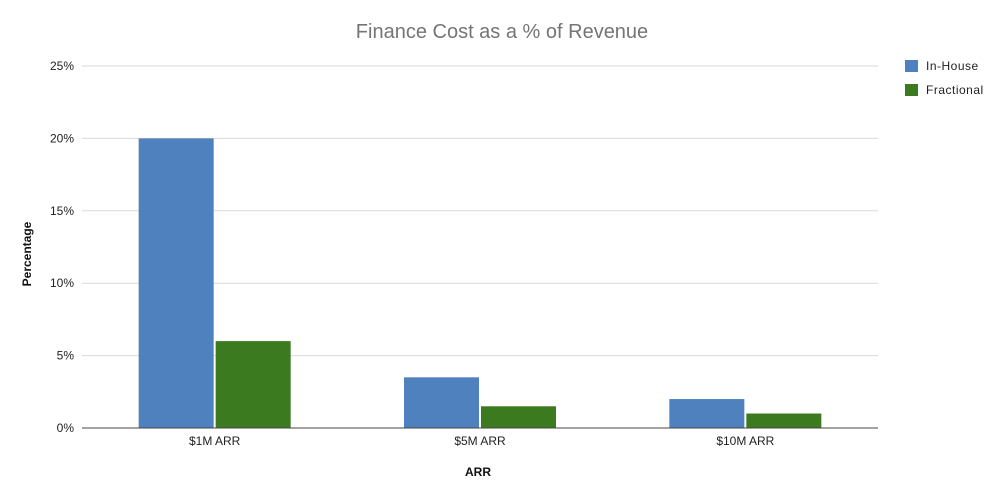 This screenshot has width=1000, height=501. I want to click on legend: In-House Fractional, so click(944, 78).